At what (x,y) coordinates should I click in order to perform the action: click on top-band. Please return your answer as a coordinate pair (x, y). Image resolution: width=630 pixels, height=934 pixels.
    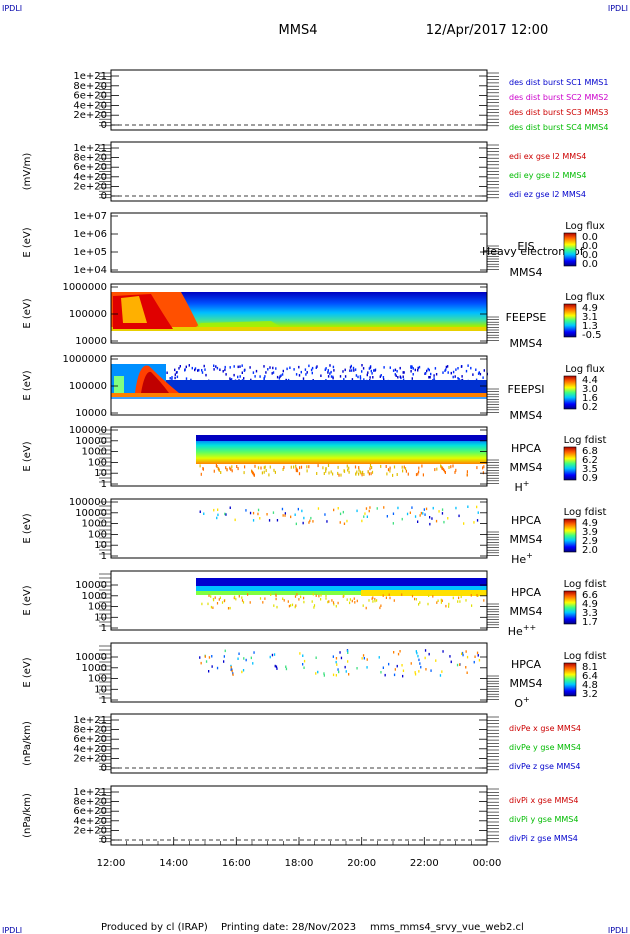
    Looking at the image, I should click on (341, 582).